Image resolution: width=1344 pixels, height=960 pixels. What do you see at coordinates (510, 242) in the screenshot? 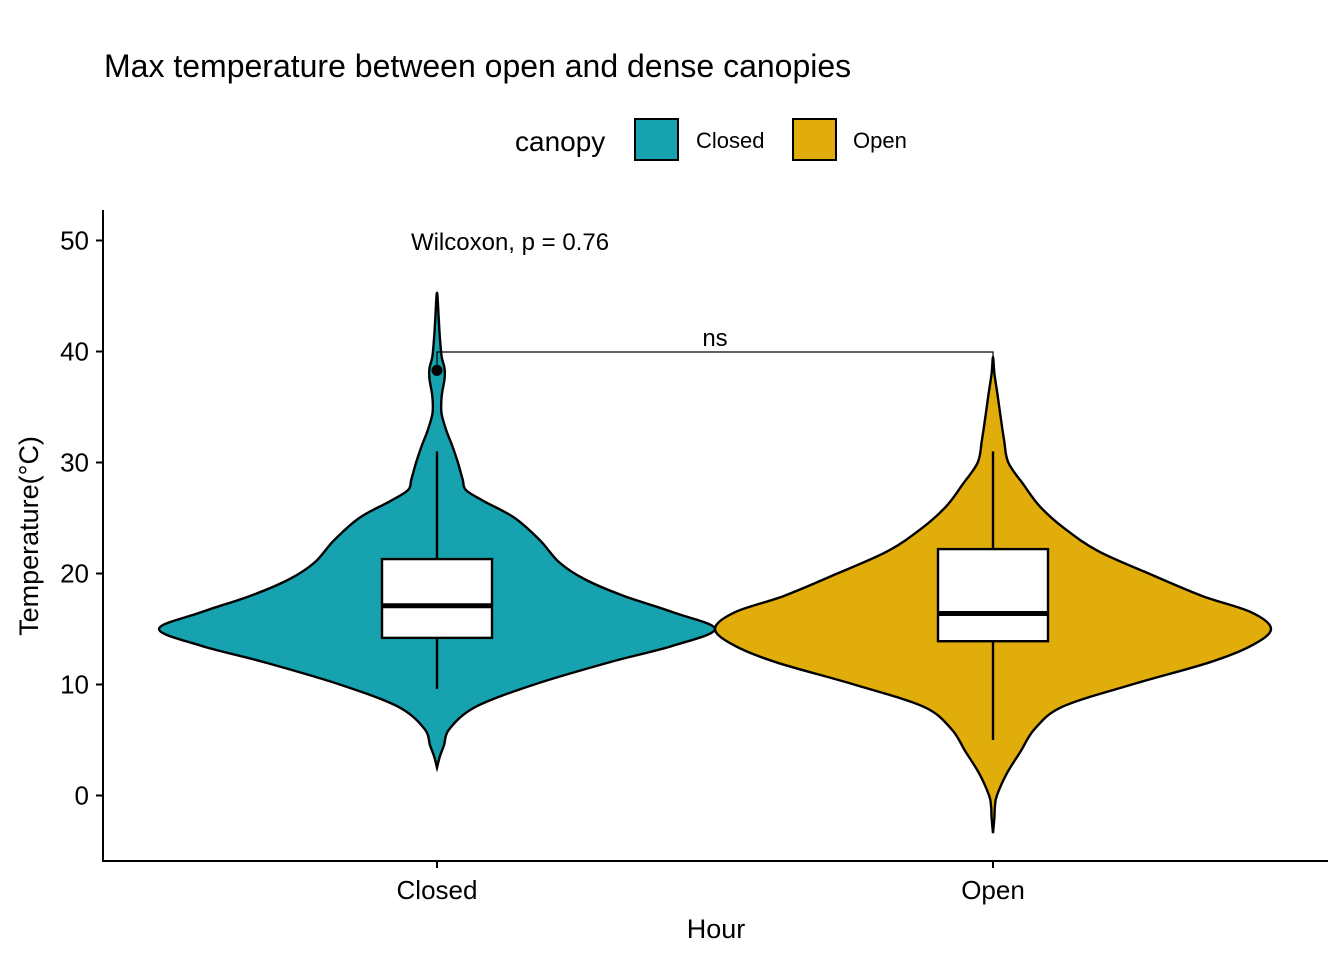
I see `wilcoxon-label: Wilcoxon, p = 0.76` at bounding box center [510, 242].